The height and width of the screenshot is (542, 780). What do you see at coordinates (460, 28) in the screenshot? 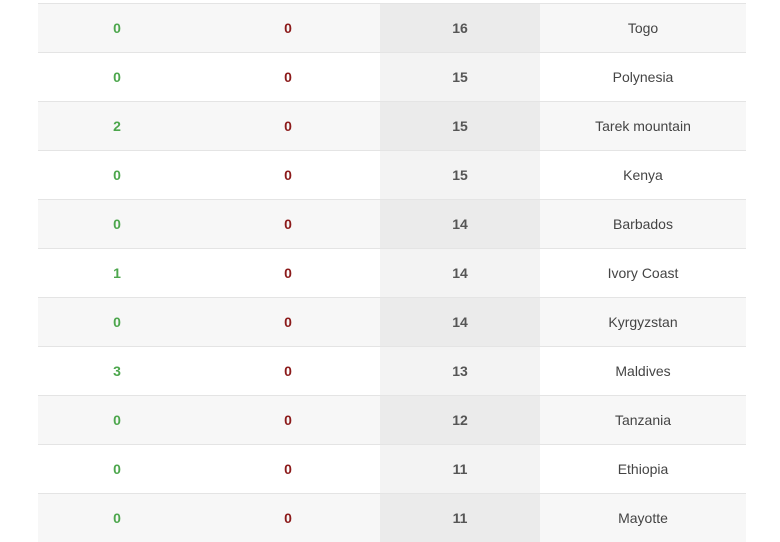
I see `count-cell: 16` at bounding box center [460, 28].